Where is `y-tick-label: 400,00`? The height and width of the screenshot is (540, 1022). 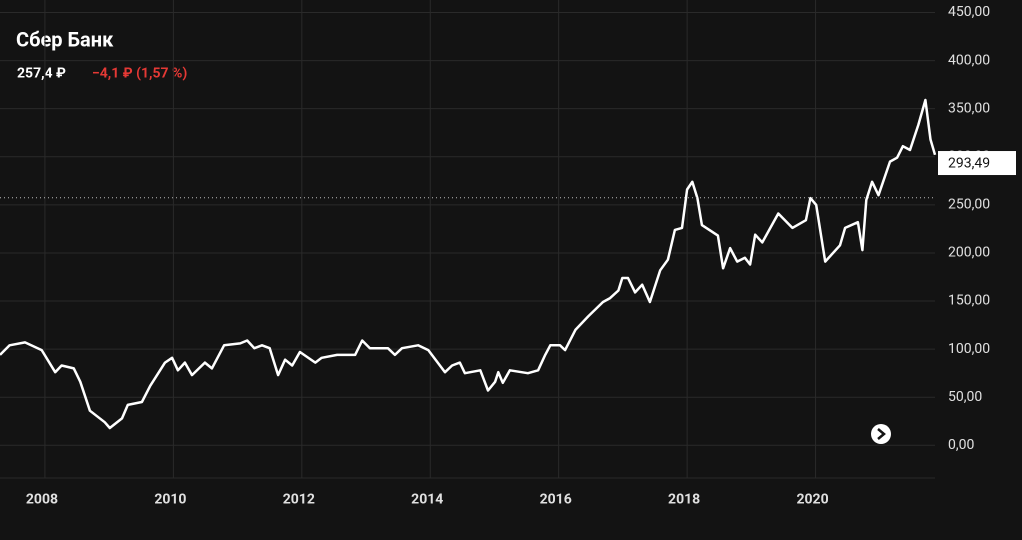 y-tick-label: 400,00 is located at coordinates (969, 60).